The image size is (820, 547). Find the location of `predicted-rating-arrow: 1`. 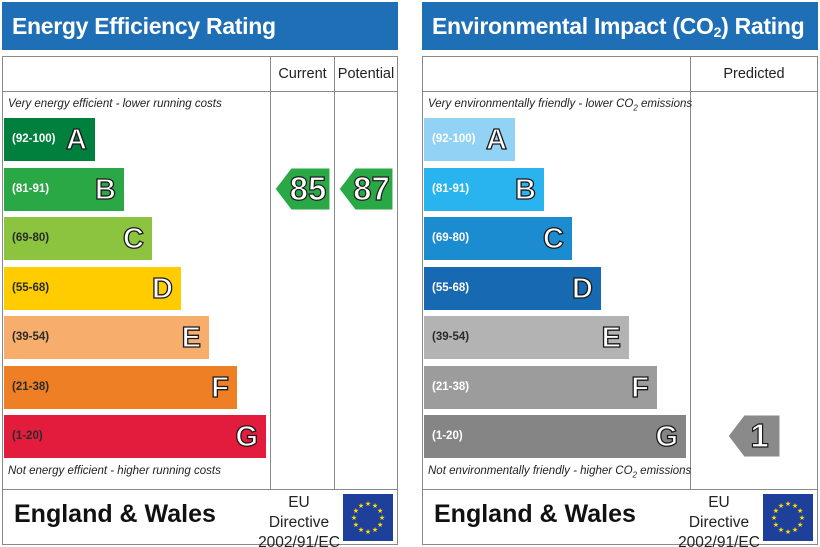

predicted-rating-arrow: 1 is located at coordinates (754, 436).